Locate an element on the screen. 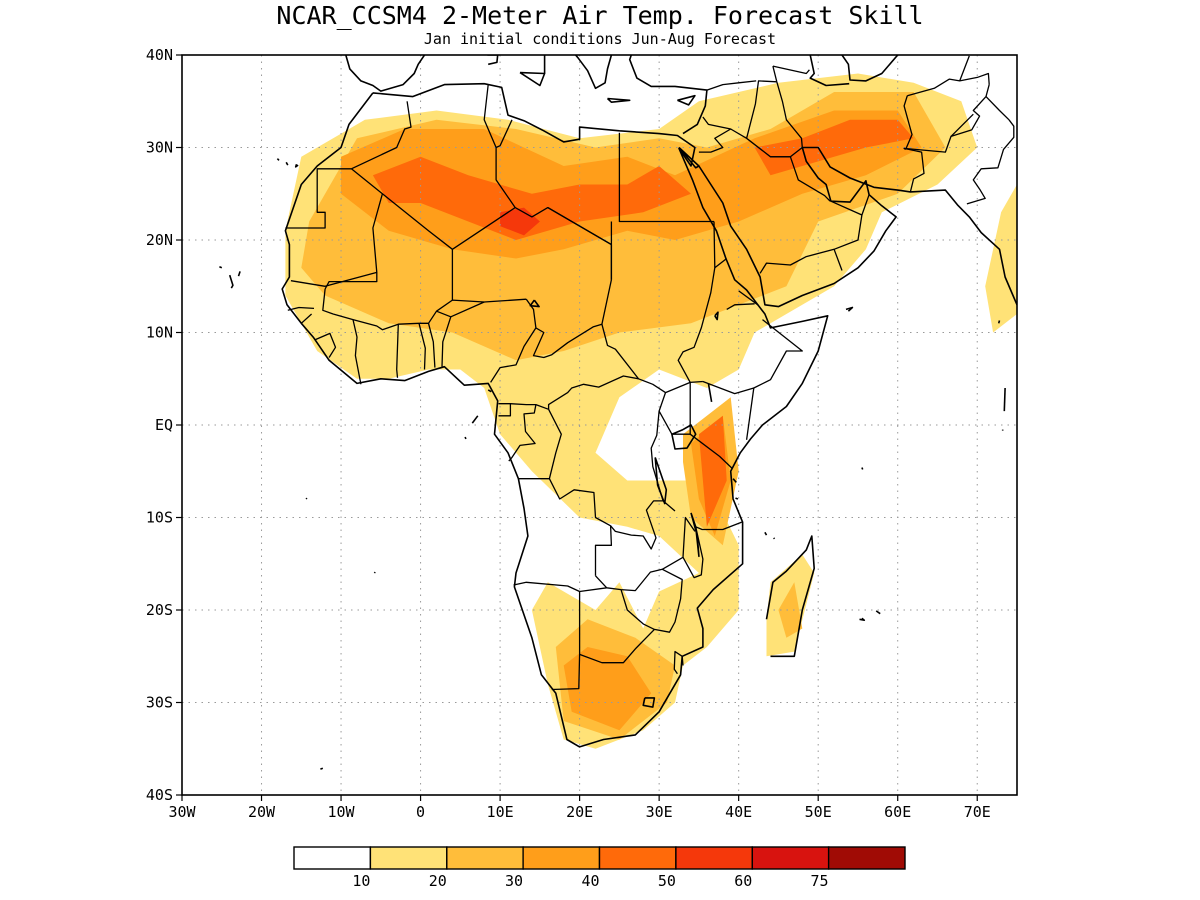  lon-tick-label: 30E is located at coordinates (659, 812).